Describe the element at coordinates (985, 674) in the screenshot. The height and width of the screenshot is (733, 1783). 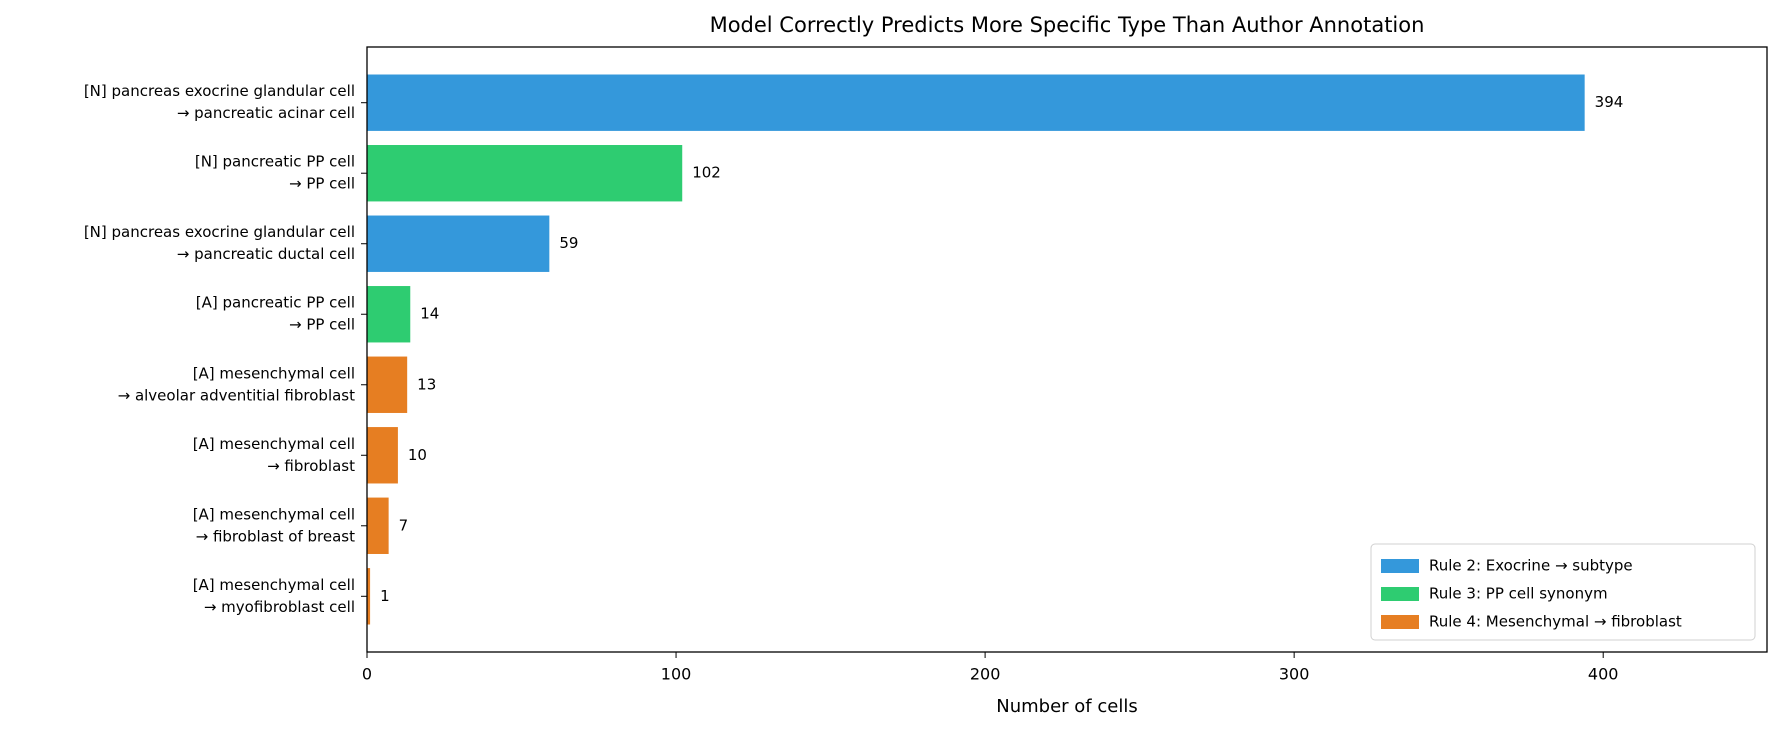
I see `x-tick-label: 200` at that location.